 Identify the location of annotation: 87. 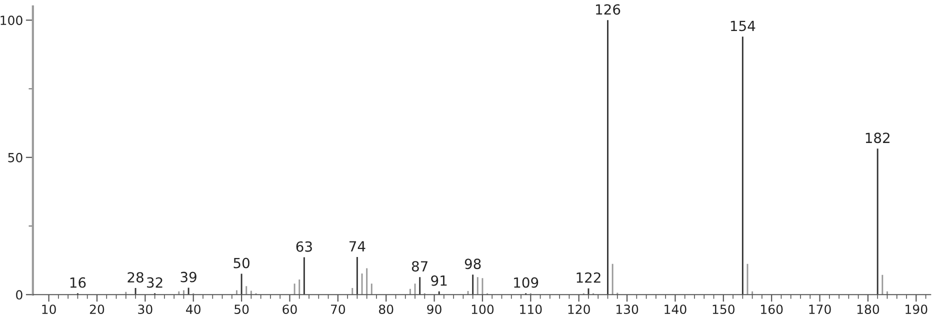
(420, 266).